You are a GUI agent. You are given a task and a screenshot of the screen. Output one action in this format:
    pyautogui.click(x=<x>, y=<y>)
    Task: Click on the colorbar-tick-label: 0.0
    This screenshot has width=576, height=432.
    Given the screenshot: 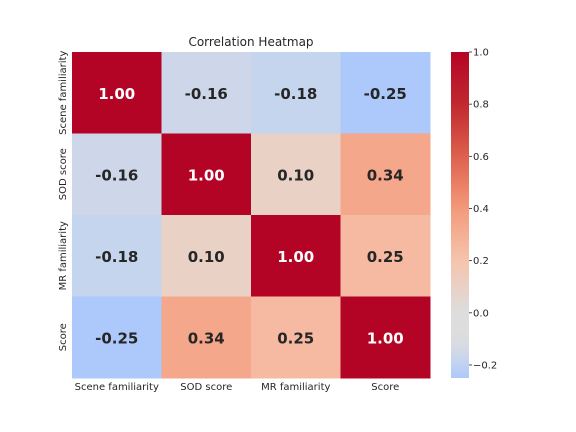 What is the action you would take?
    pyautogui.click(x=481, y=313)
    